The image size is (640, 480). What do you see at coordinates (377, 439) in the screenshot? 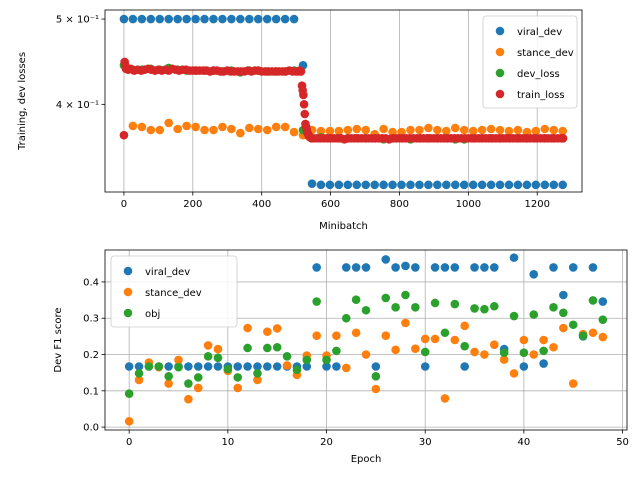
I see `x-axis-ticks-bottom: 0 10 20 30 40 50` at bounding box center [377, 439].